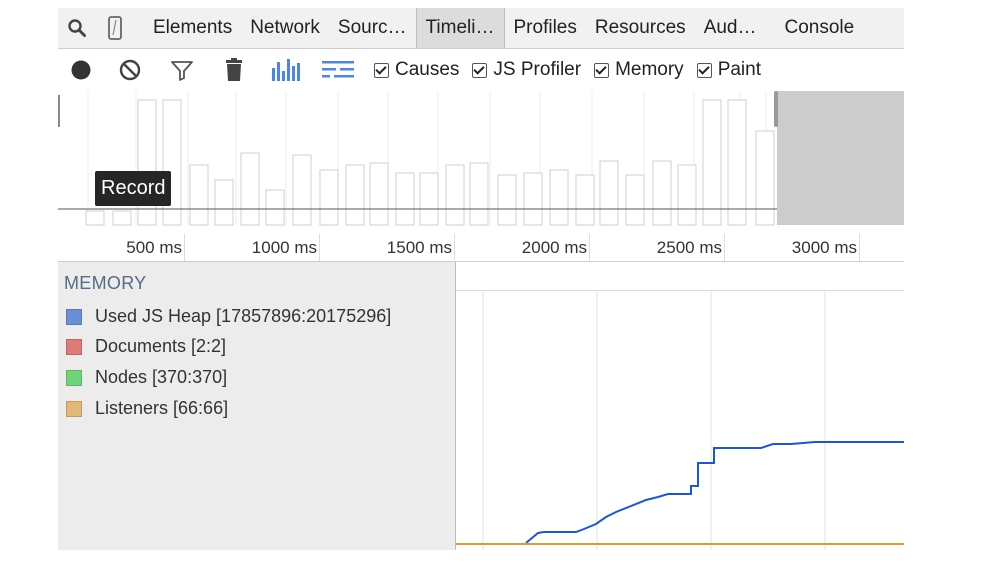 The width and height of the screenshot is (988, 572). I want to click on causes-checkbox: Causes, so click(416, 70).